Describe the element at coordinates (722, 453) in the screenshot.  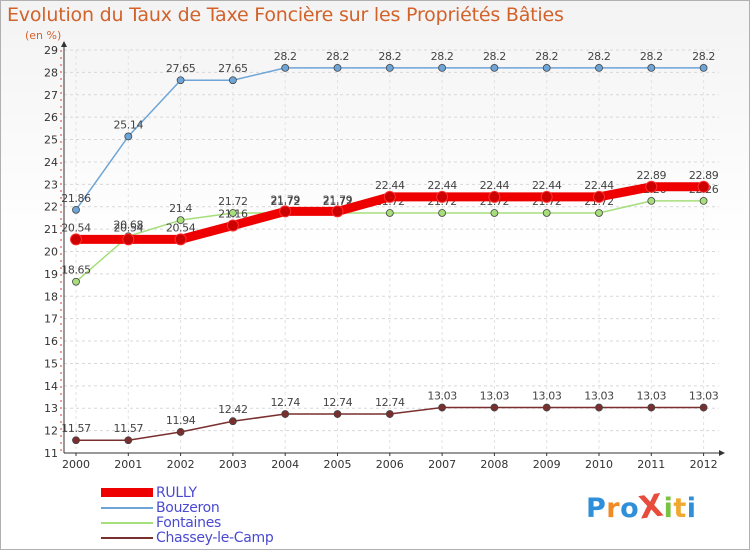
I see `x-axis-arrow` at that location.